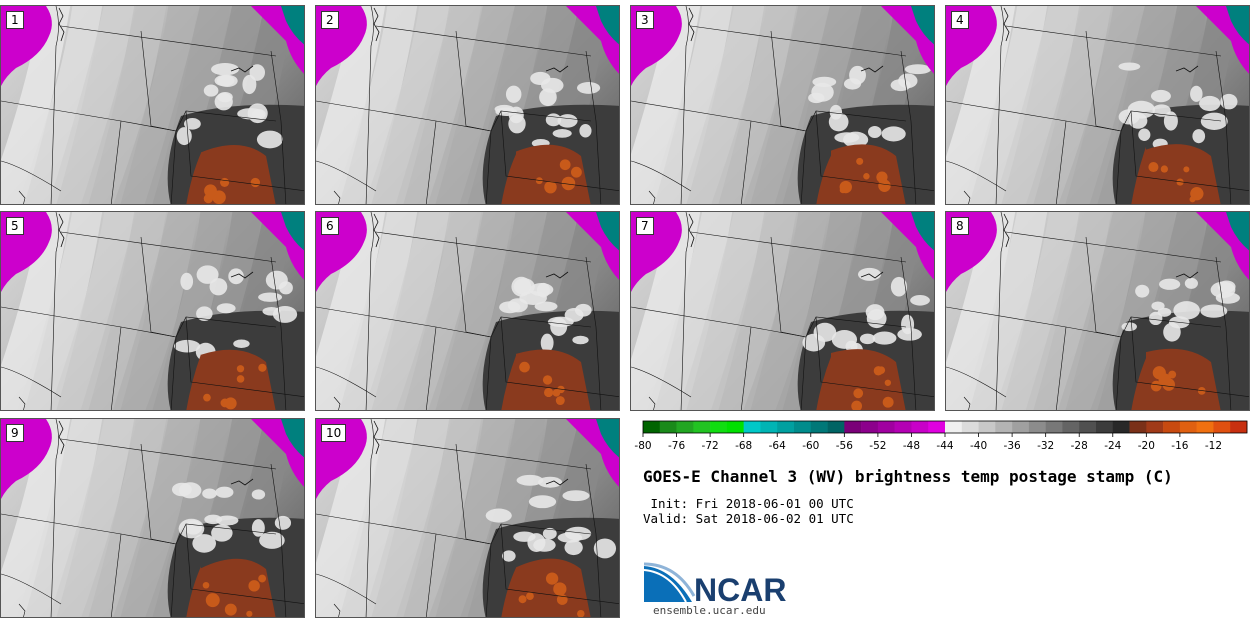  I want to click on ensemble-member-panel: 3, so click(782, 105).